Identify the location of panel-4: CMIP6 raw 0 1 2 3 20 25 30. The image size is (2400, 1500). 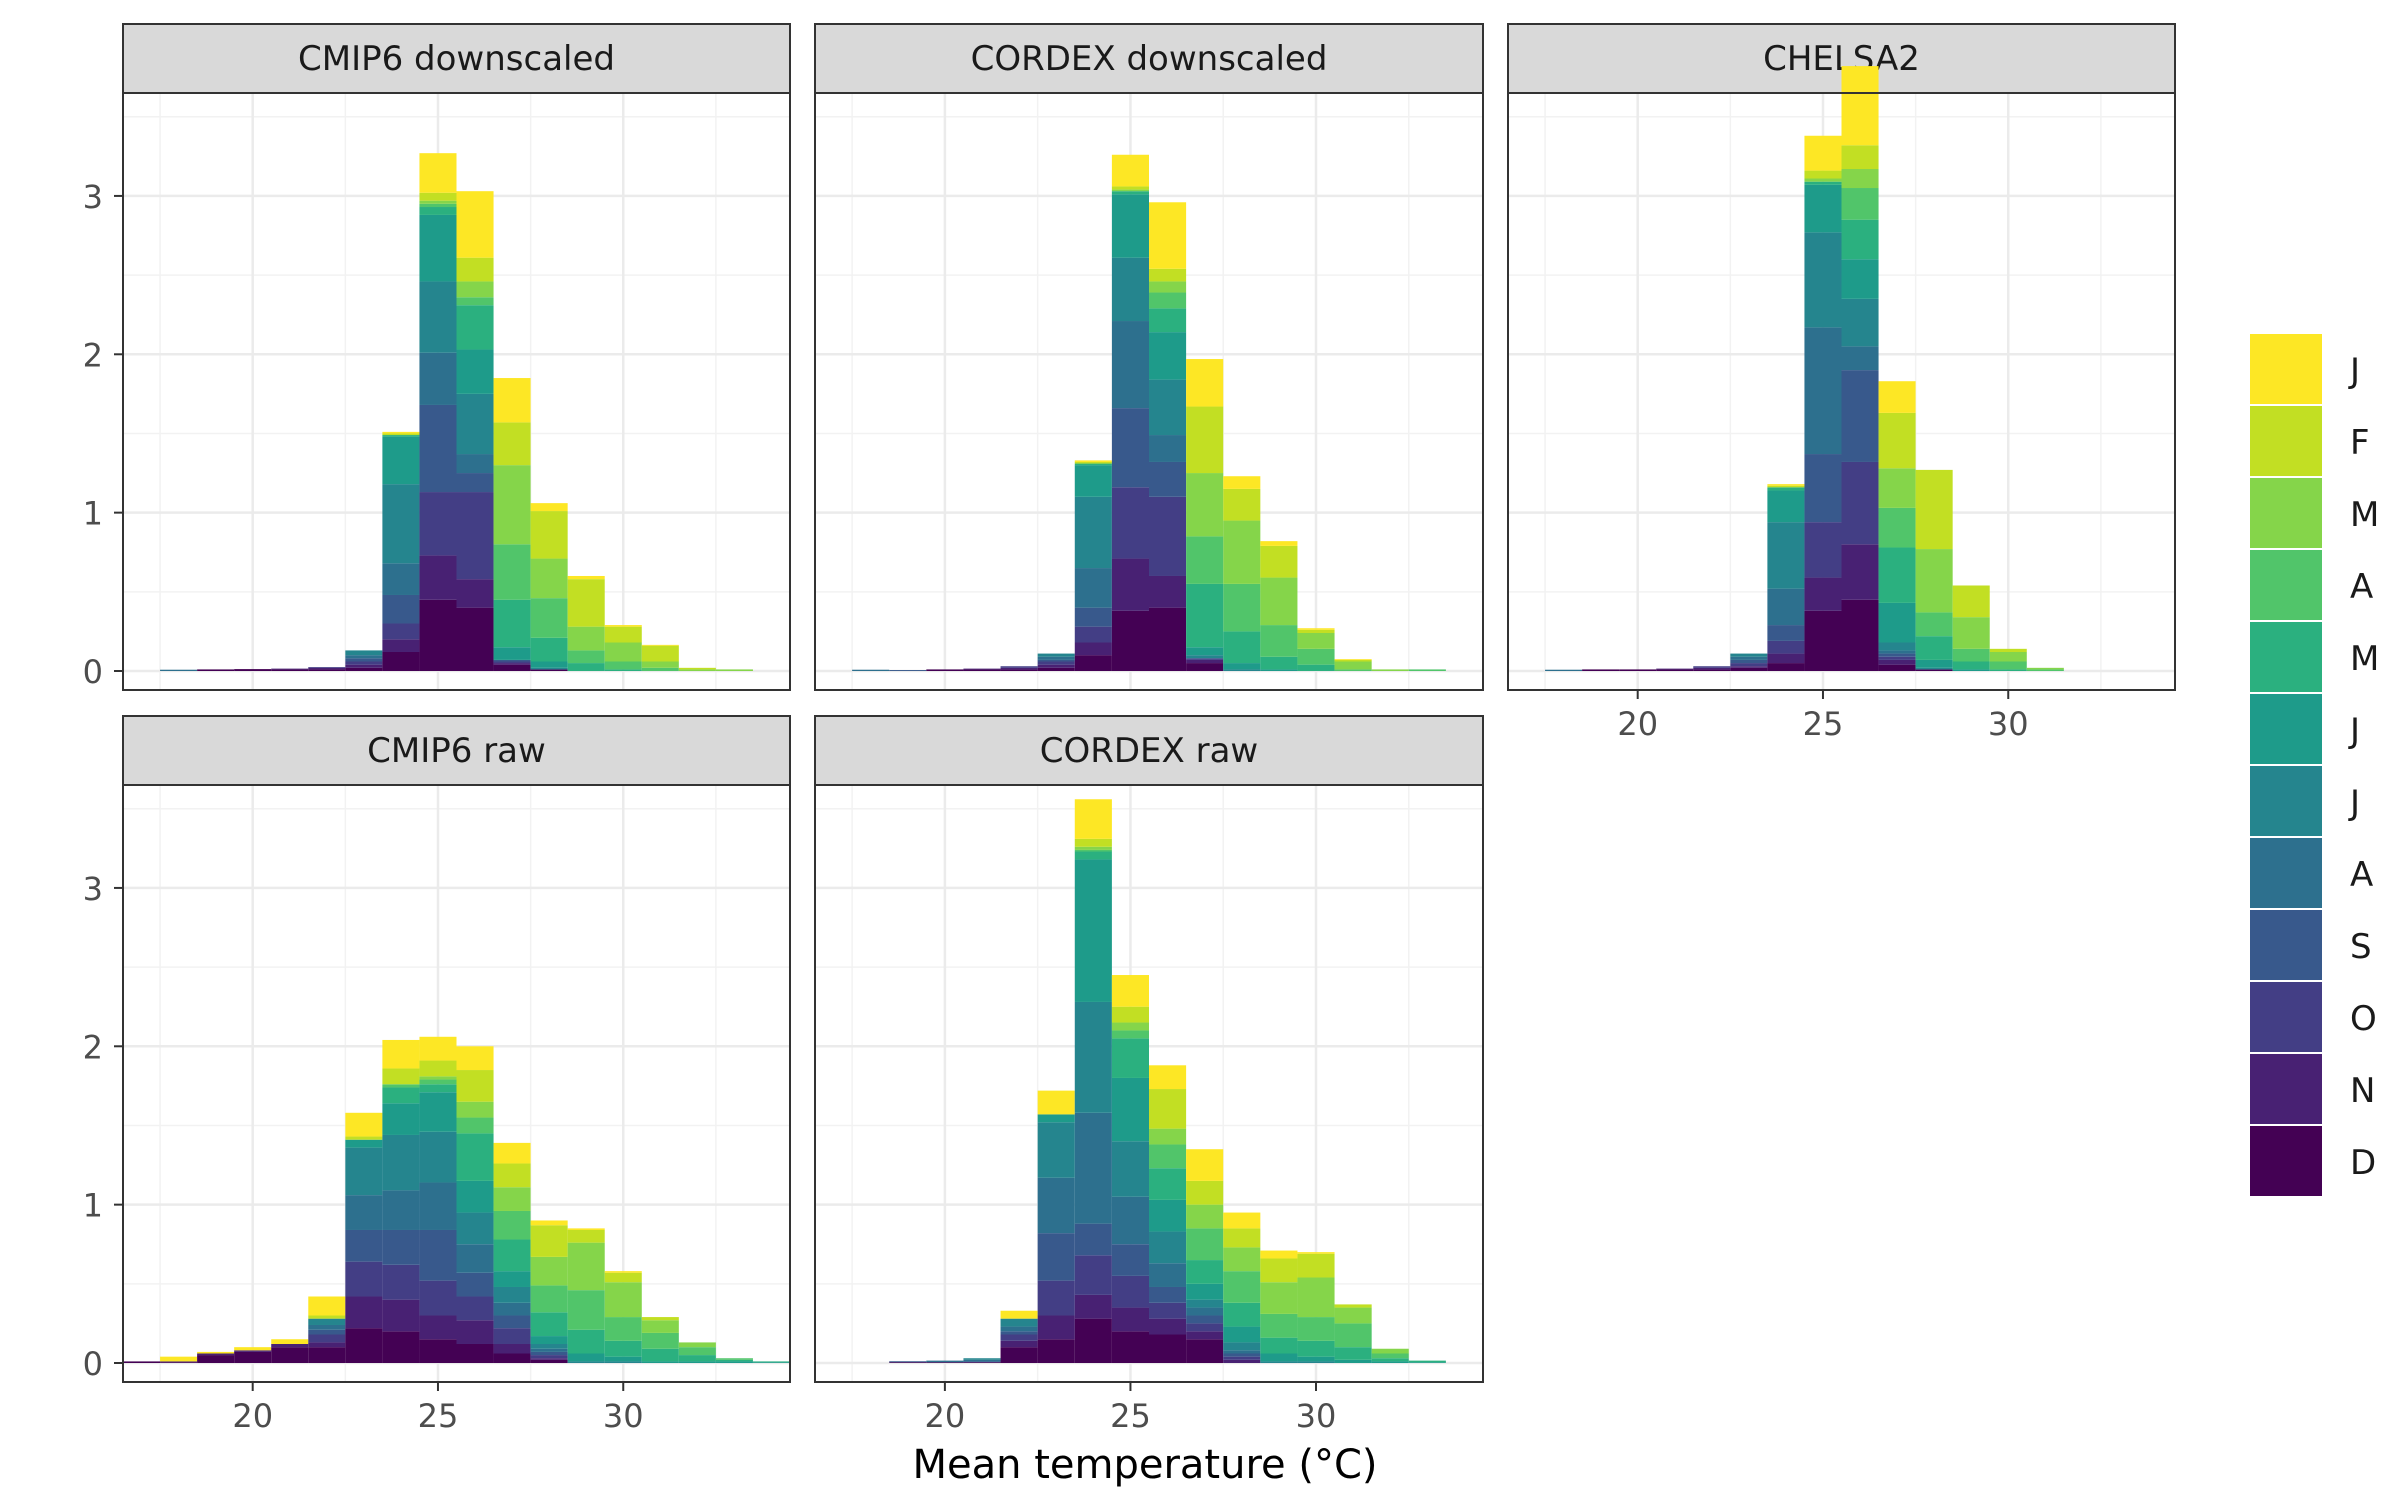
(437, 1075).